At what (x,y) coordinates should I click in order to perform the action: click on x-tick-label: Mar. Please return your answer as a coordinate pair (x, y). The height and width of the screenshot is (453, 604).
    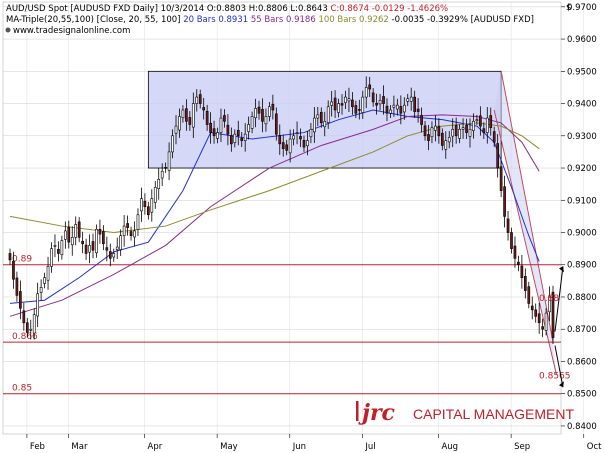
    Looking at the image, I should click on (79, 447).